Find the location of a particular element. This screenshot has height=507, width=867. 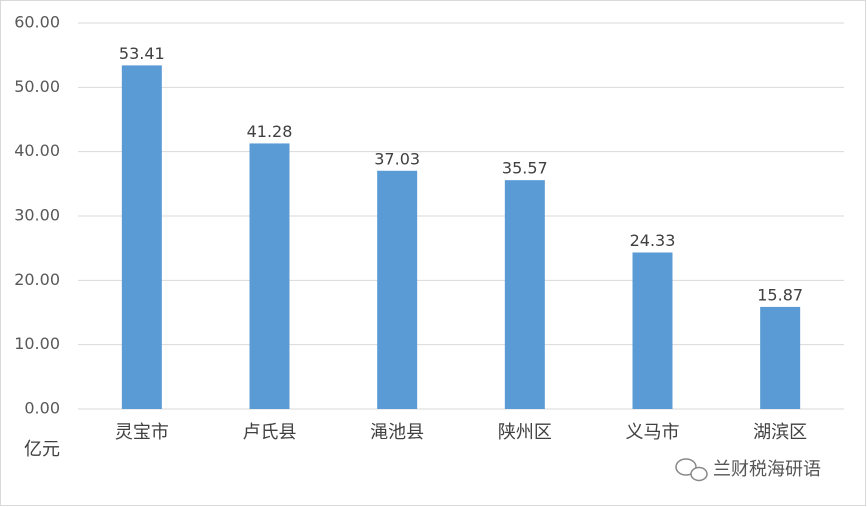

data-label: 35.57 is located at coordinates (525, 168).